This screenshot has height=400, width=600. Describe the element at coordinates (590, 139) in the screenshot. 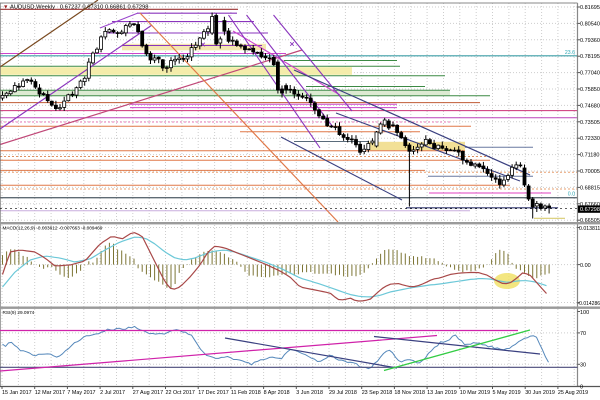

I see `svg-text: 0.72330` at that location.